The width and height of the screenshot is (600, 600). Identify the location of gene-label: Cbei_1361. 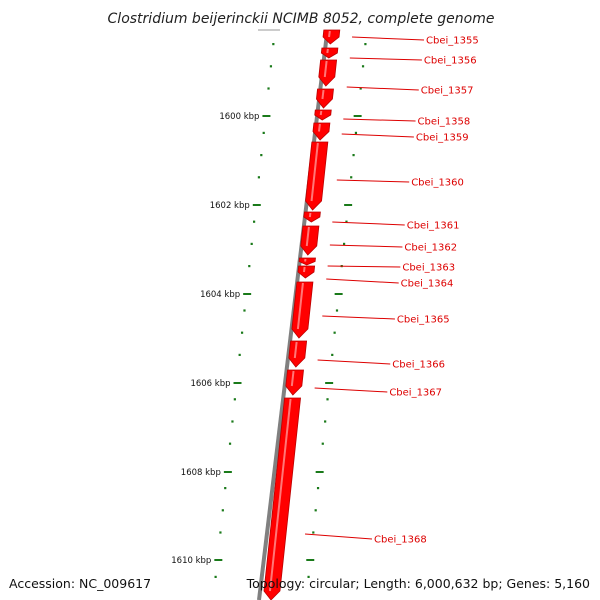
(433, 226).